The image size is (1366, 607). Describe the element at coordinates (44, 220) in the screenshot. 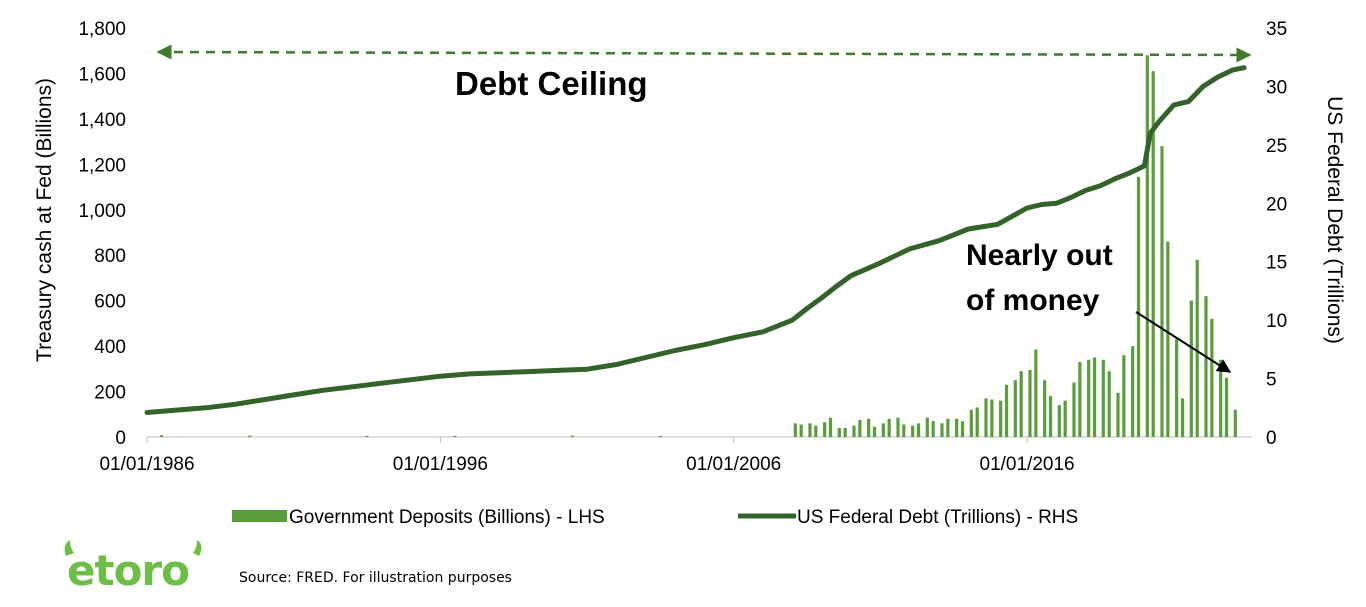

I see `left-axis-title: Treasury cash at Fed (Billions)` at that location.